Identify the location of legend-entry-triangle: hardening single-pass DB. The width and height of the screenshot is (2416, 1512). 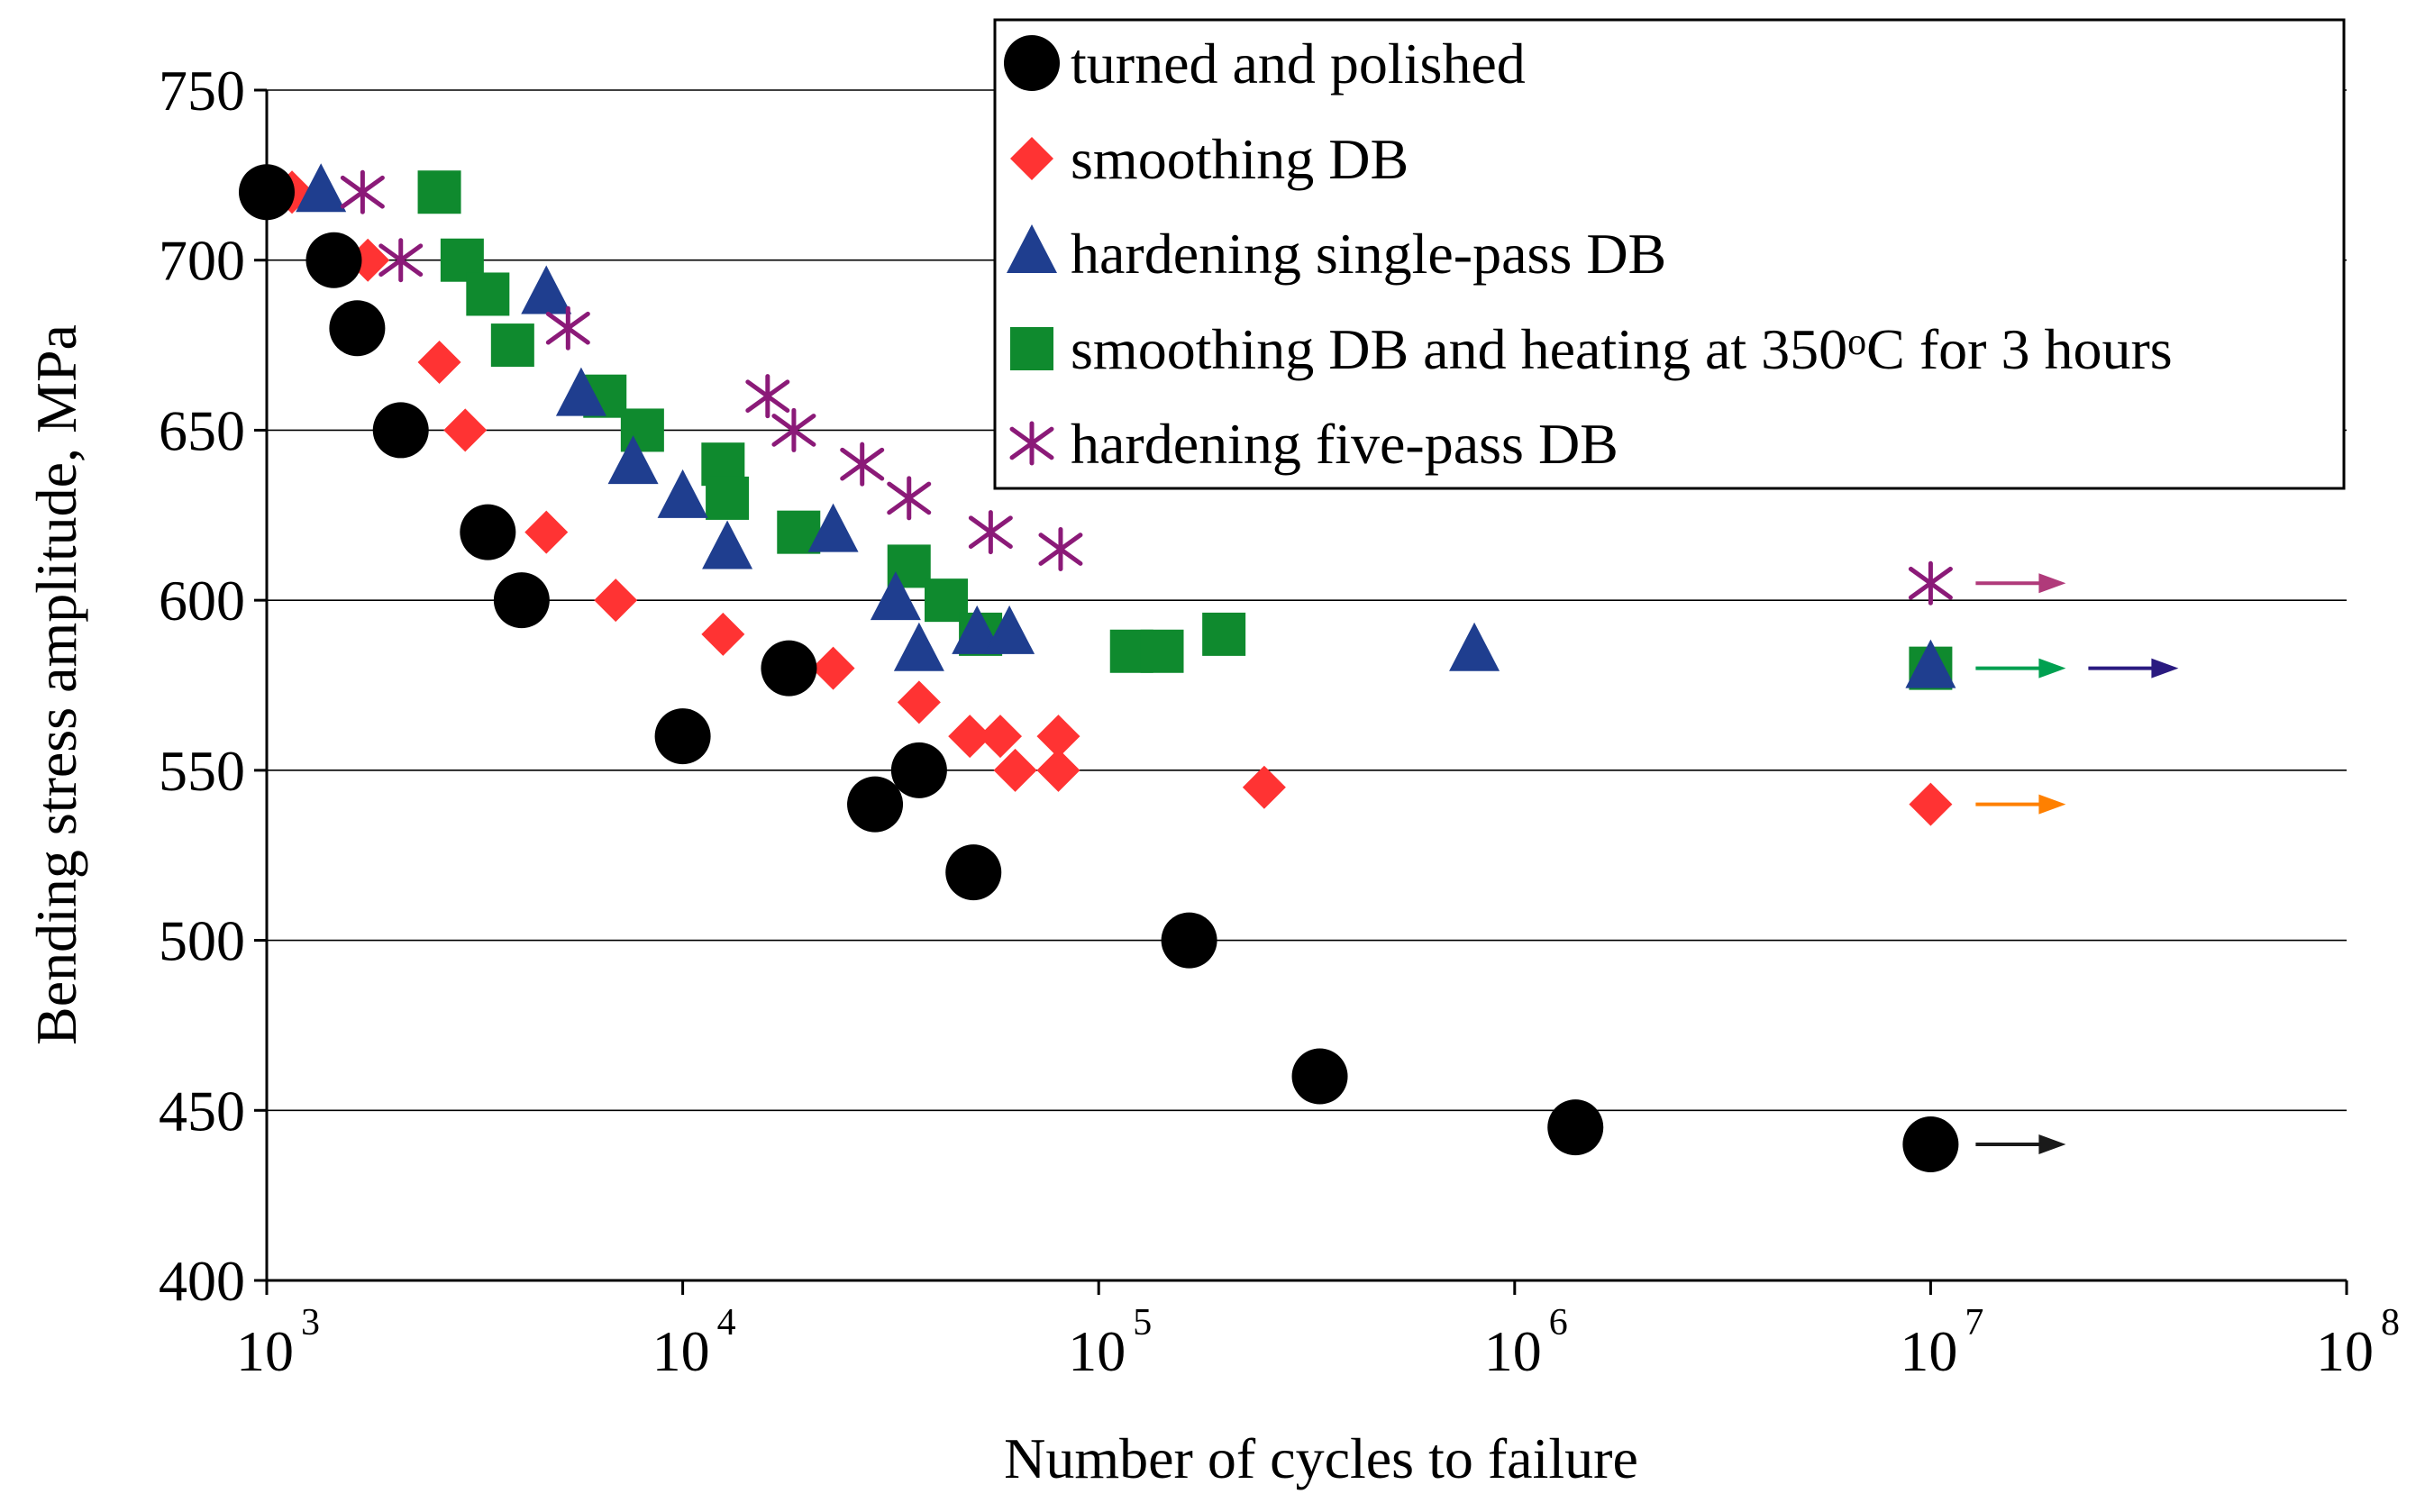
(1336, 254).